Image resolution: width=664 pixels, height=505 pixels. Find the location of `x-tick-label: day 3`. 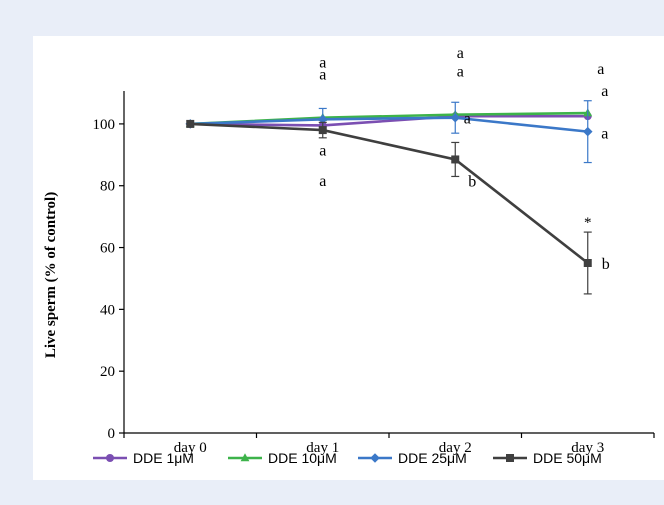

x-tick-label: day 3 is located at coordinates (587, 448).